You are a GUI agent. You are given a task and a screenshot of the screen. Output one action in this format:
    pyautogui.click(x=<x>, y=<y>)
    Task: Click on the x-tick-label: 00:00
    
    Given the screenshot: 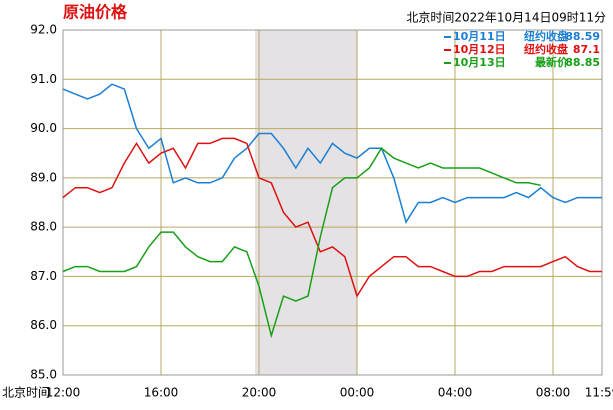 What is the action you would take?
    pyautogui.click(x=357, y=393)
    